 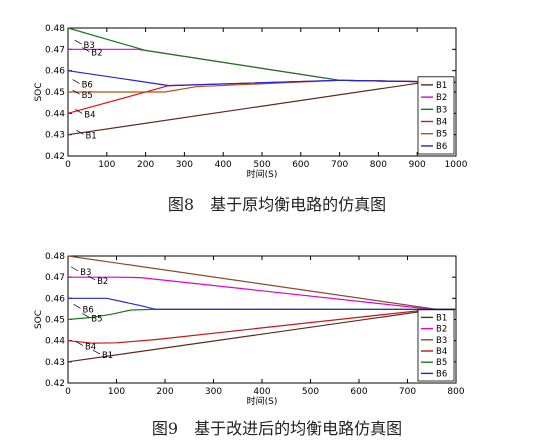 I want to click on figure-8-caption: 图8 基于原均衡电路的仿真图, so click(x=277, y=204).